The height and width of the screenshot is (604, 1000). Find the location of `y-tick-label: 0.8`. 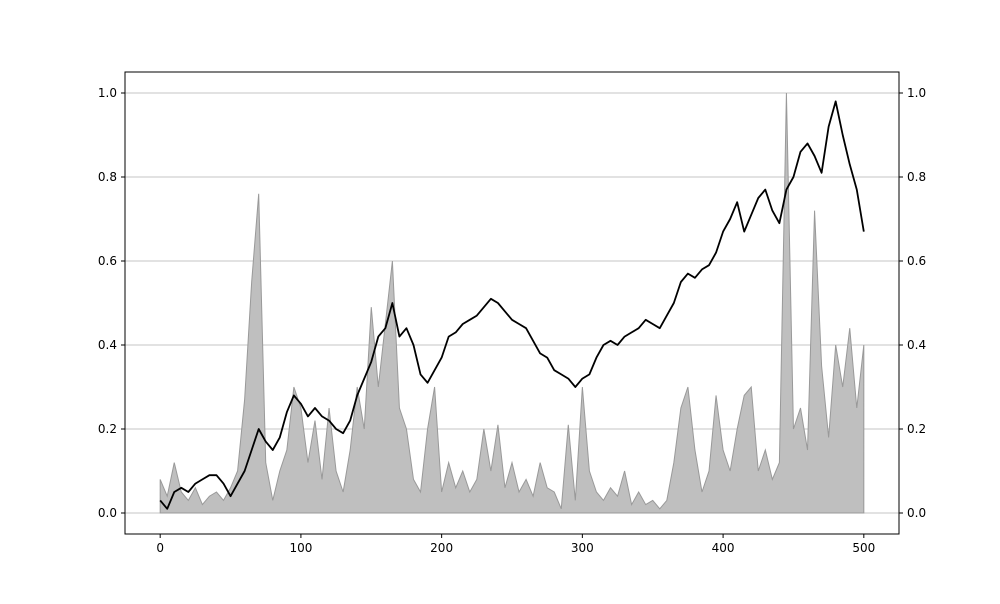

y-tick-label: 0.8 is located at coordinates (107, 177).